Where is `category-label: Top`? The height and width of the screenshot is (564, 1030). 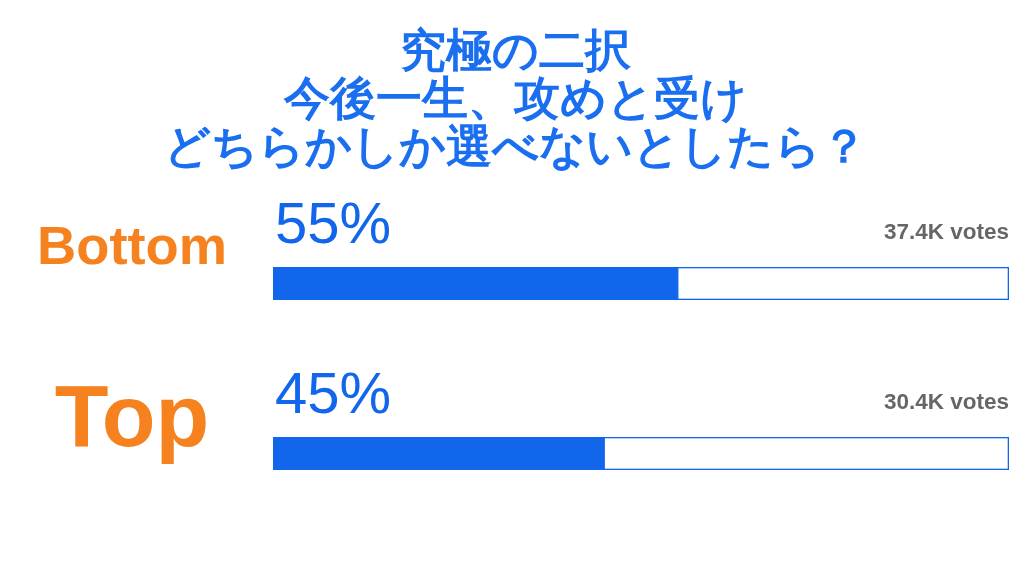 category-label: Top is located at coordinates (132, 415).